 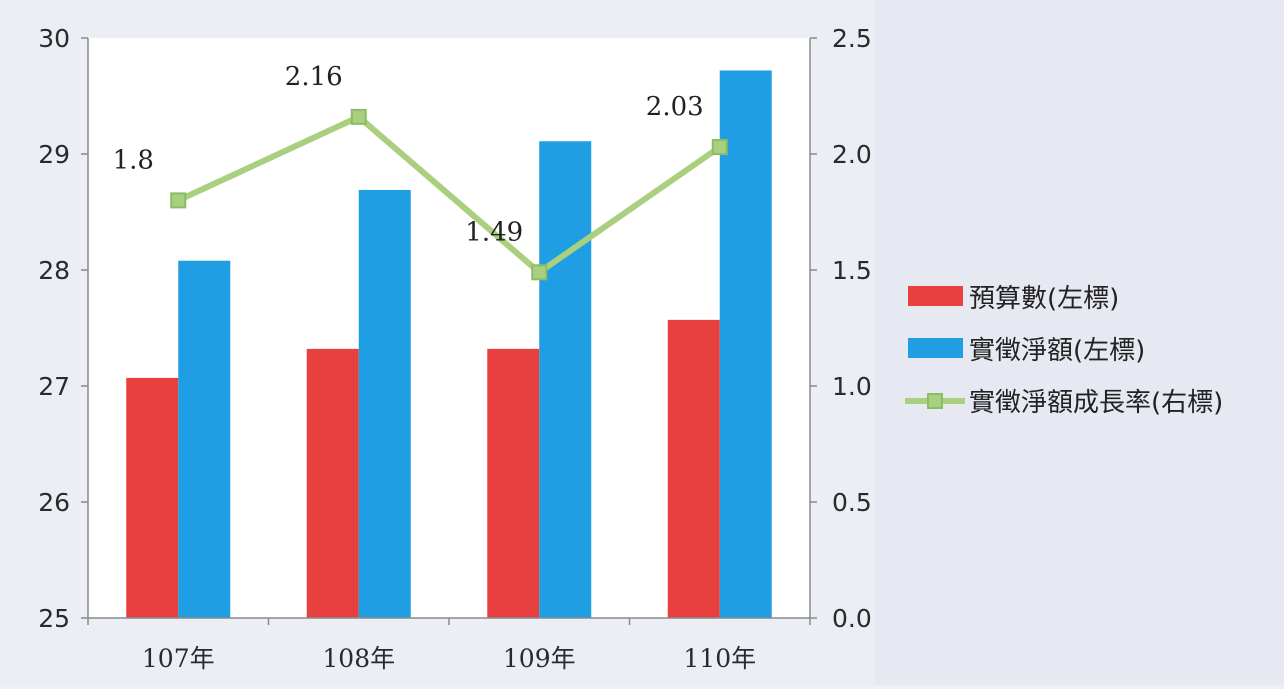 What do you see at coordinates (675, 107) in the screenshot?
I see `growth-rate-label-3: 2.03` at bounding box center [675, 107].